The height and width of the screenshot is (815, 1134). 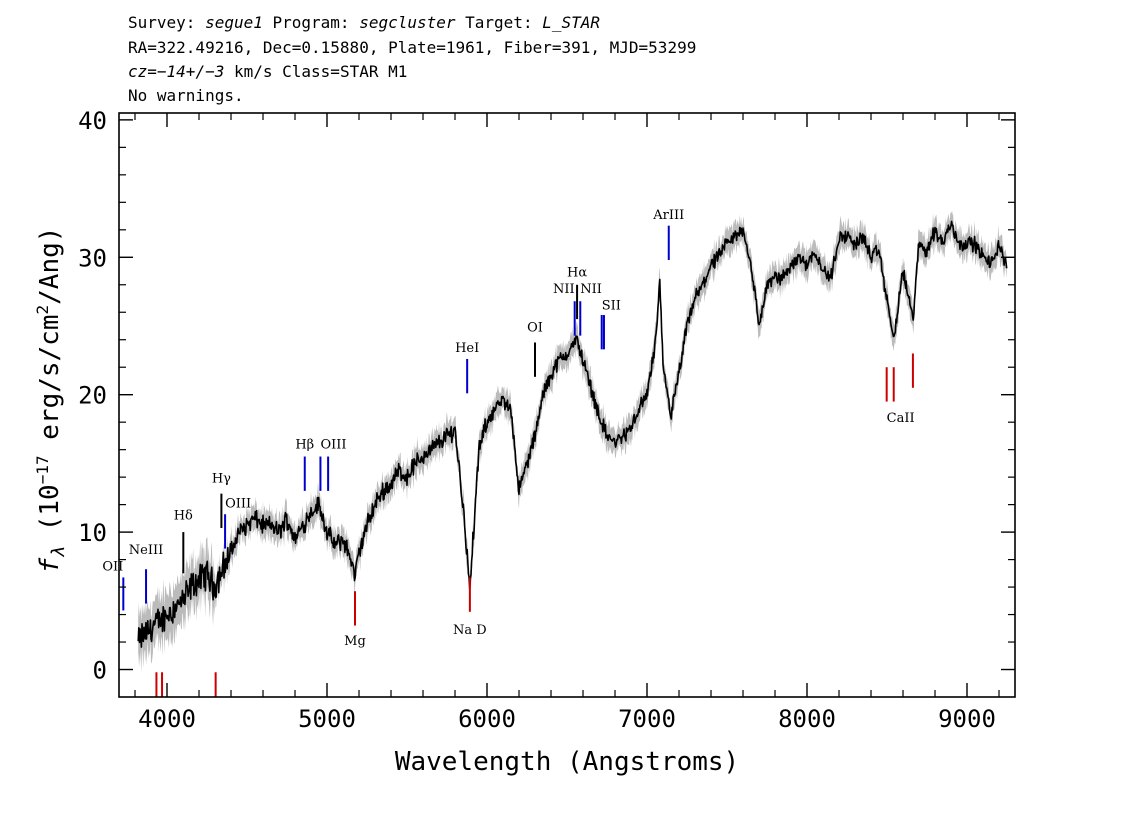 What do you see at coordinates (92, 533) in the screenshot?
I see `y-tick-label: 10` at bounding box center [92, 533].